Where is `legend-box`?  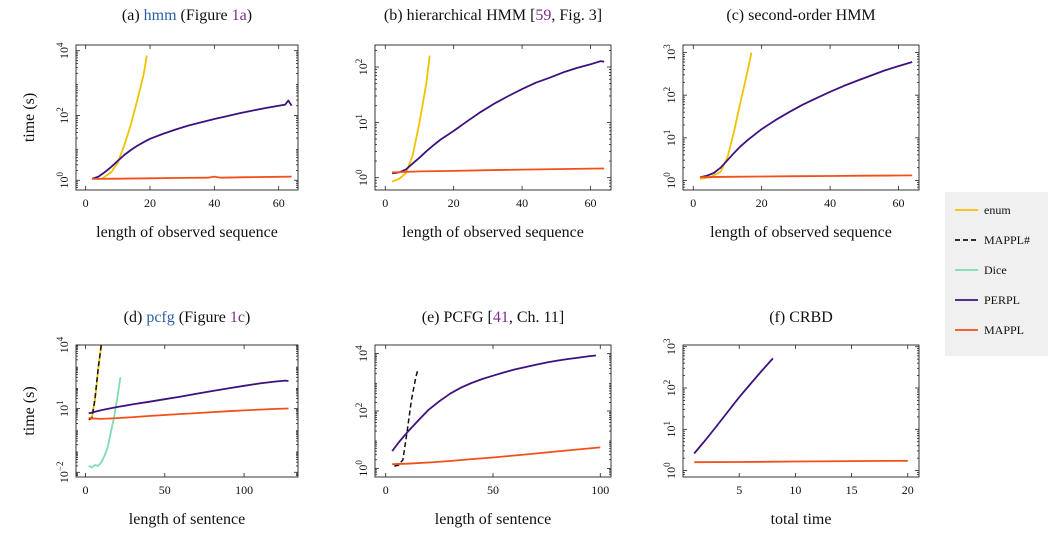
legend-box is located at coordinates (996, 274).